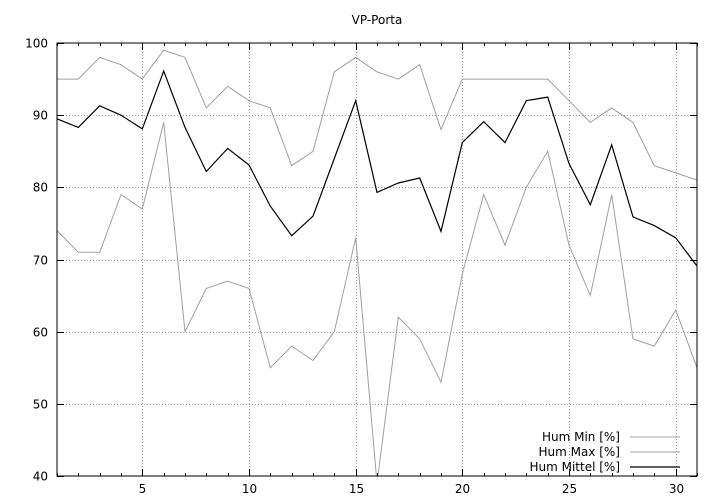  What do you see at coordinates (249, 489) in the screenshot?
I see `x-tick-label: 10` at bounding box center [249, 489].